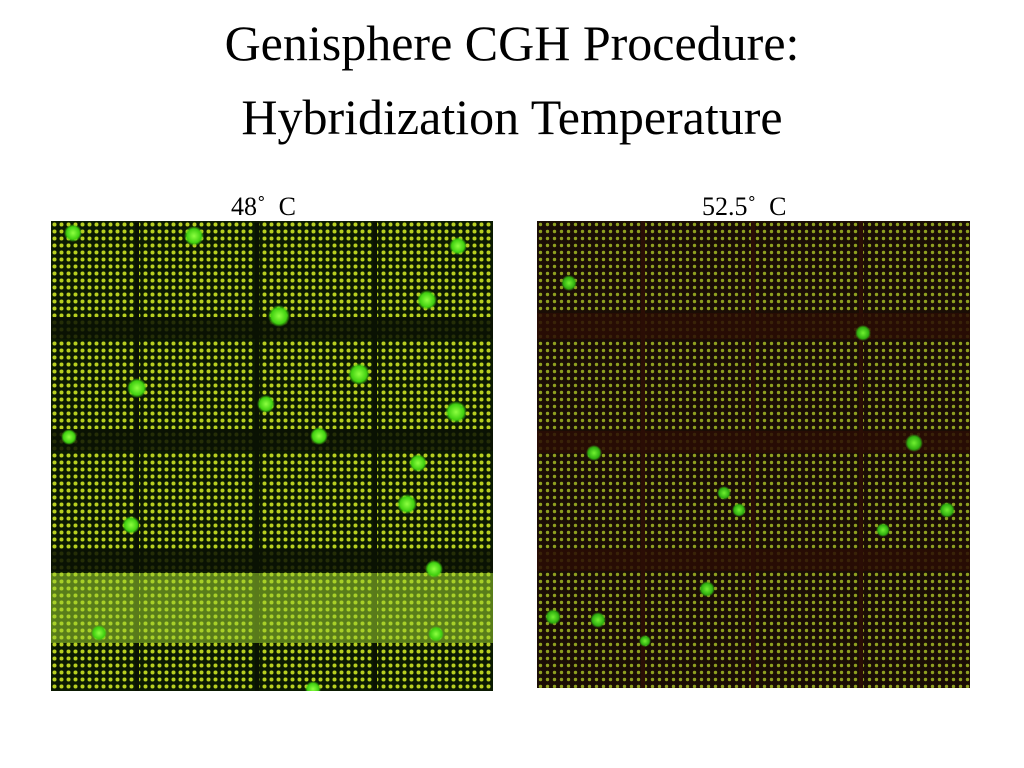 This screenshot has width=1024, height=768. I want to click on title-line: Genisphere CGH Procedure:, so click(512, 43).